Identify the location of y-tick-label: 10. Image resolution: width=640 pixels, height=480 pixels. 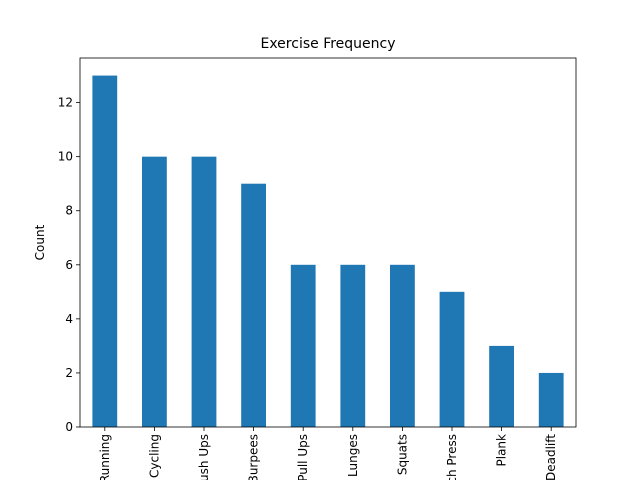
(65, 157).